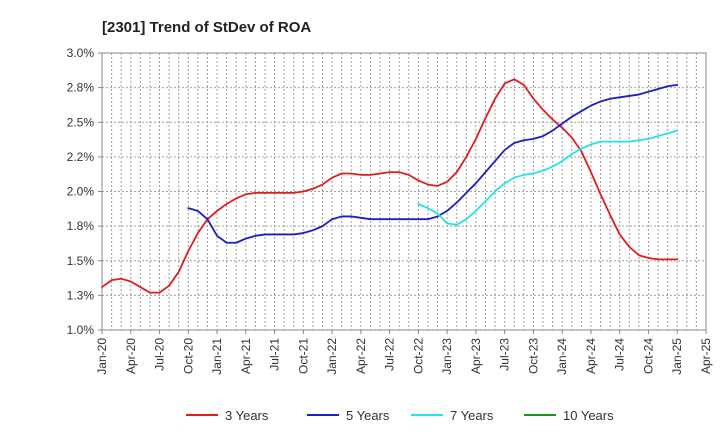  What do you see at coordinates (588, 415) in the screenshot?
I see `legend-label: 10 Years` at bounding box center [588, 415].